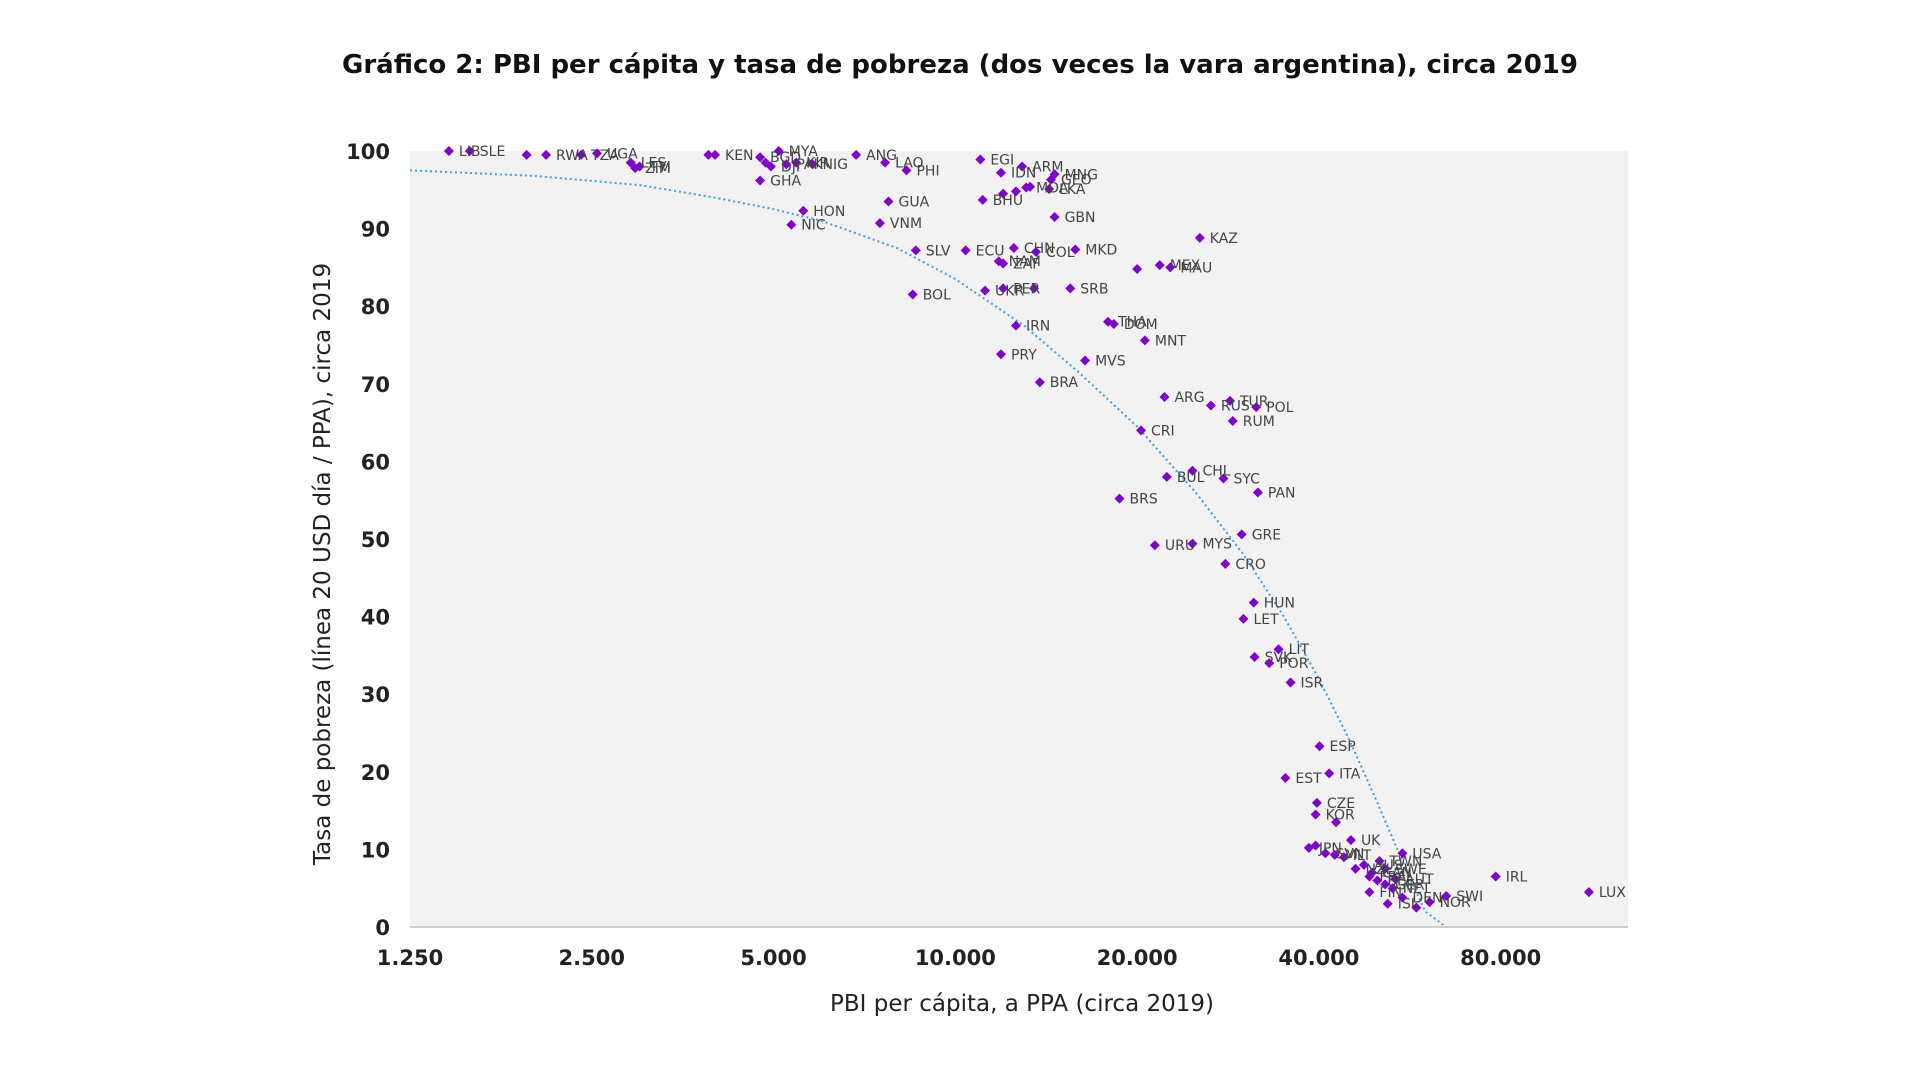  Describe the element at coordinates (1052, 188) in the screenshot. I see `point-label: MDA` at that location.